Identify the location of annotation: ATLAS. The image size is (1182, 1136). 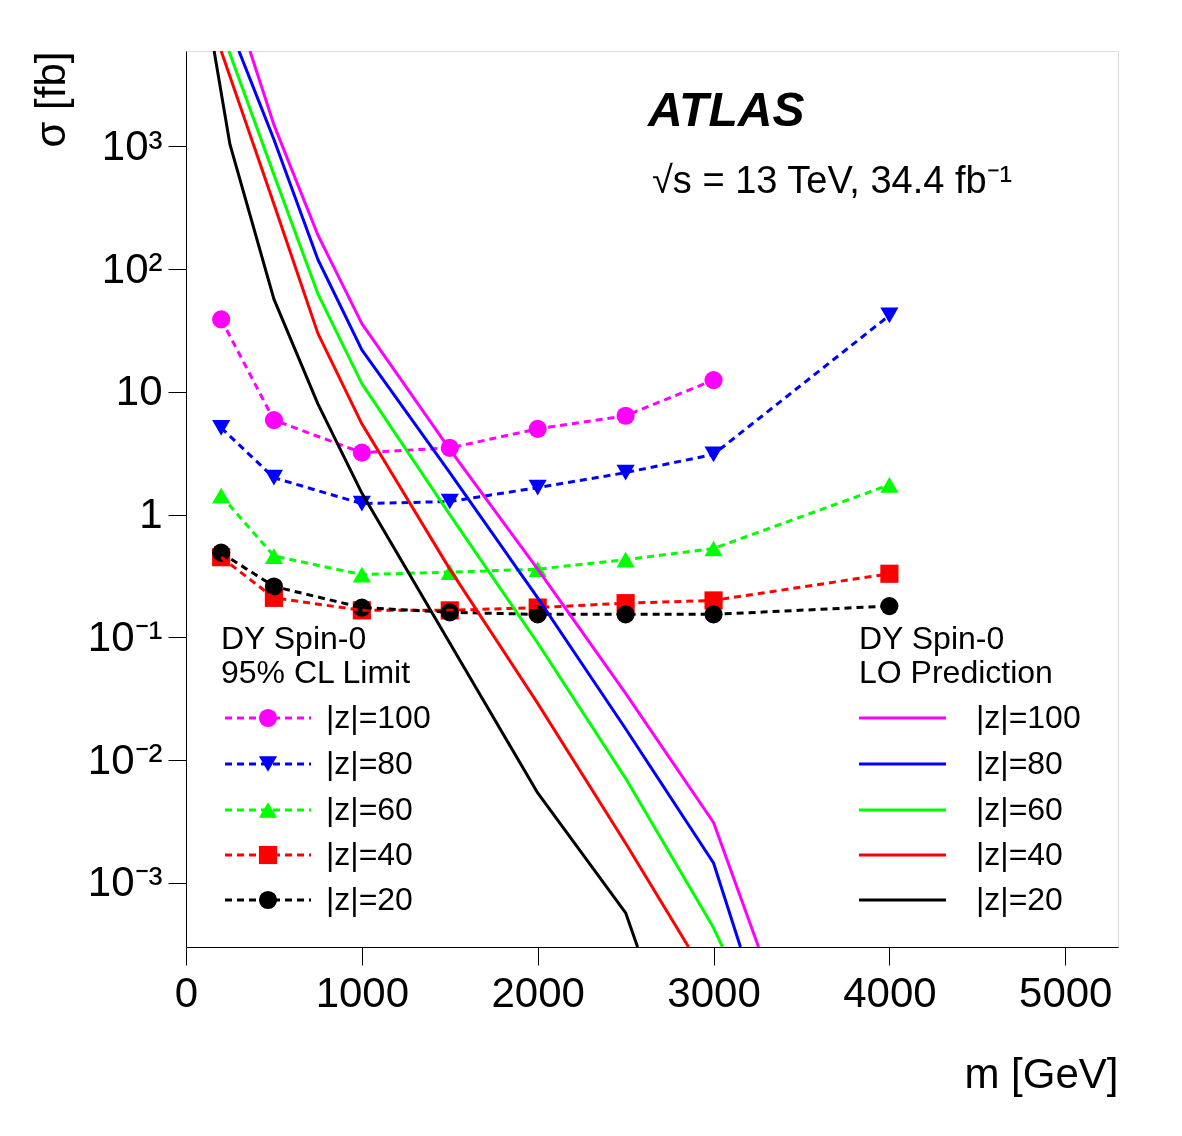
(726, 109).